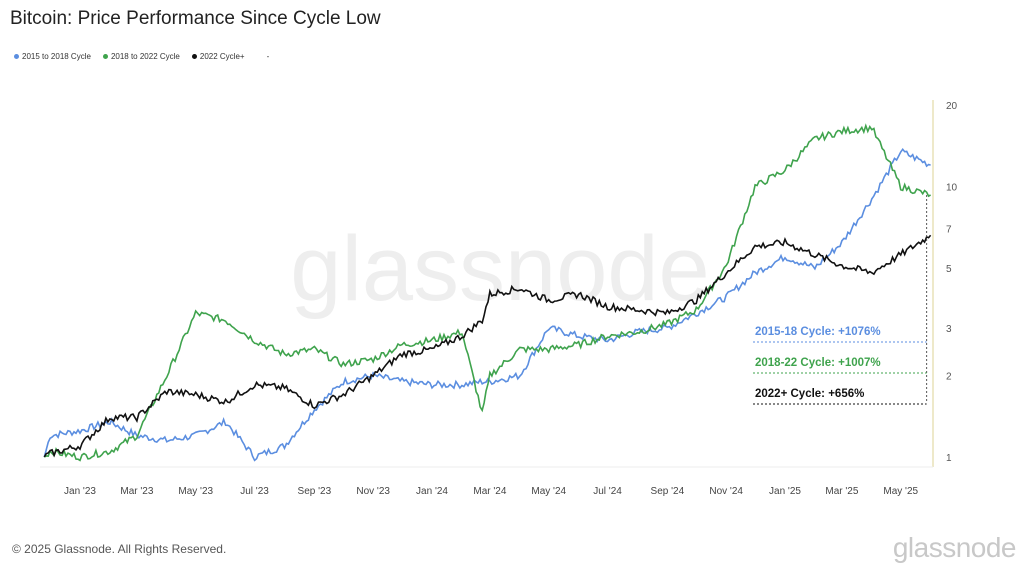 The image size is (1024, 568). Describe the element at coordinates (952, 188) in the screenshot. I see `y-tick-label: 10` at that location.